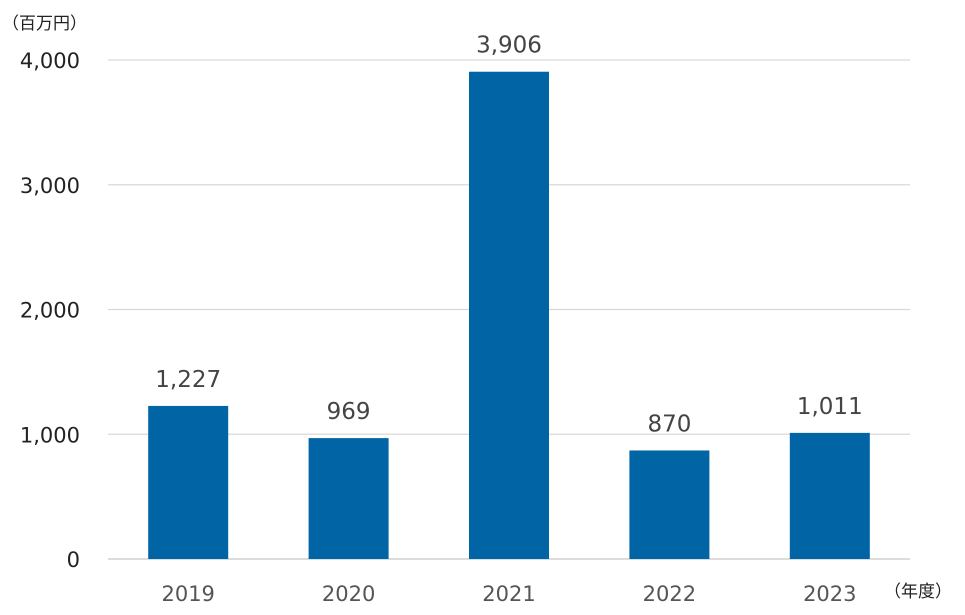 Image resolution: width=965 pixels, height=615 pixels. What do you see at coordinates (187, 594) in the screenshot?
I see `x-tick-label: 2019` at bounding box center [187, 594].